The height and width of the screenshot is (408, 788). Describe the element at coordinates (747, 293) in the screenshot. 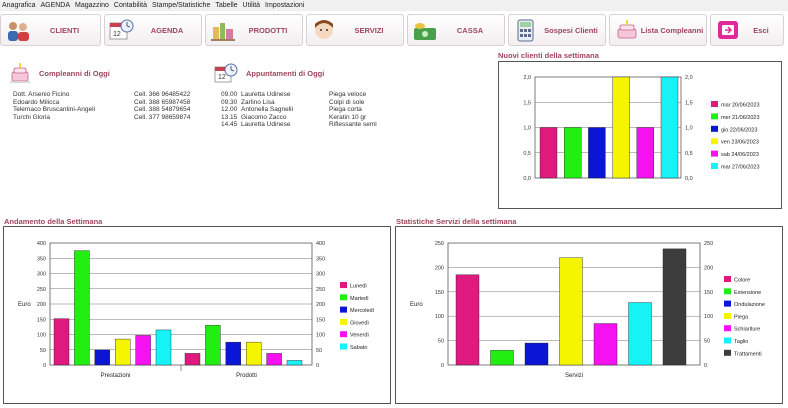

I see `legend-label: Extensione` at that location.